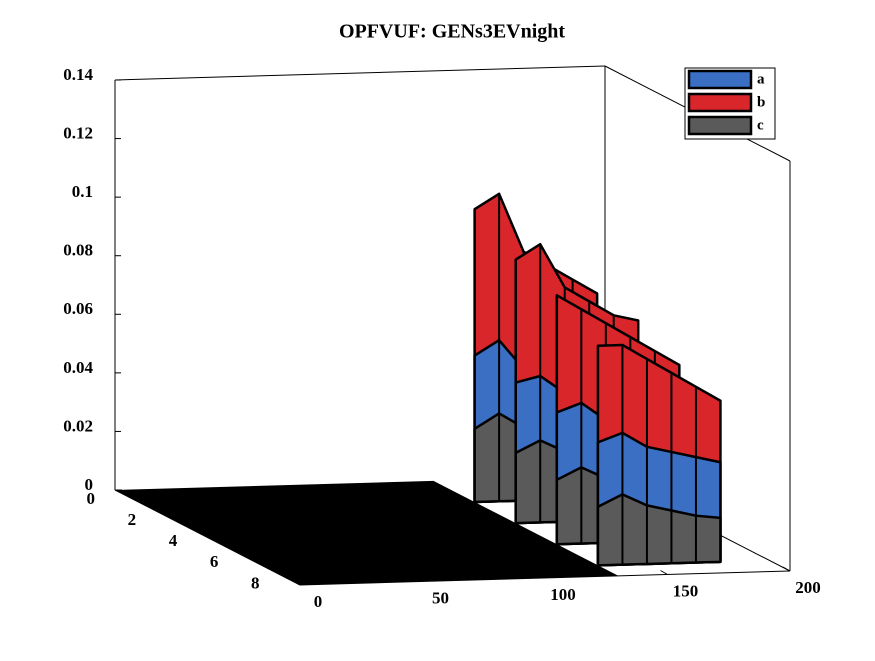  What do you see at coordinates (761, 79) in the screenshot?
I see `legend-label: a` at bounding box center [761, 79].